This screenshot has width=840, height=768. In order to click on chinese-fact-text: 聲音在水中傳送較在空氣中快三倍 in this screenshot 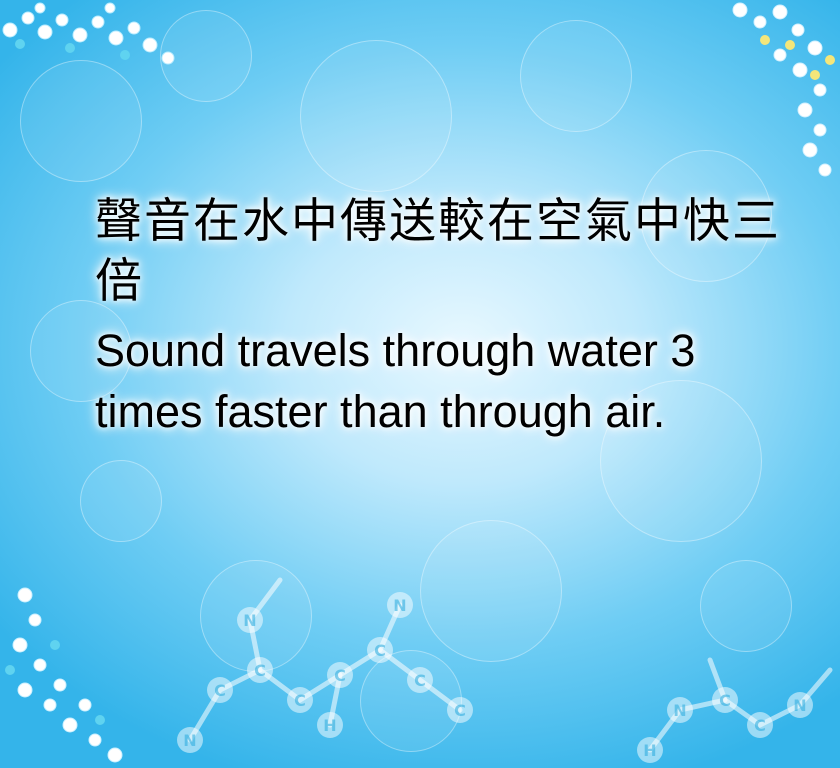, I will do `click(438, 251)`.